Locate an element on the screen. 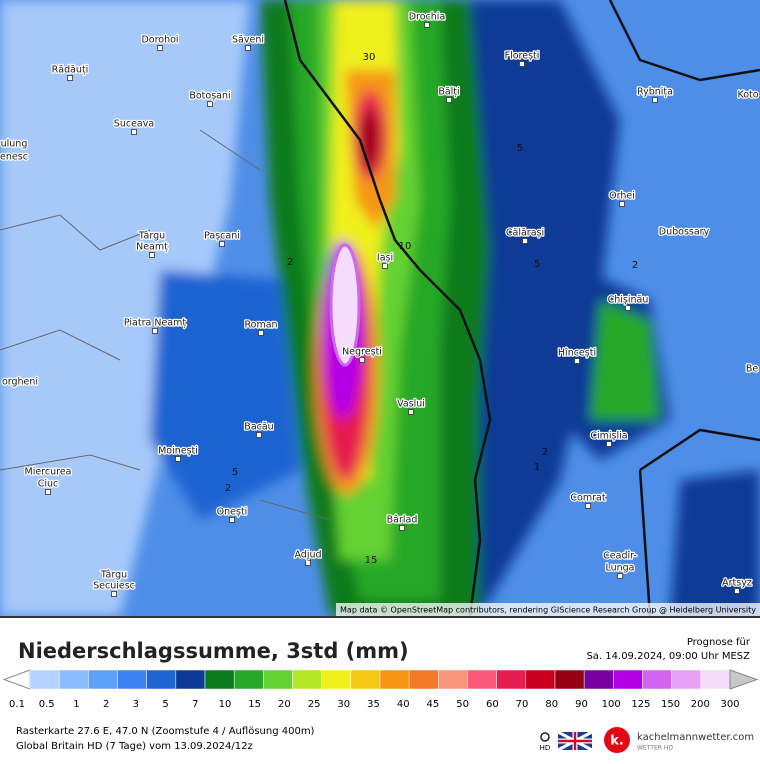 The width and height of the screenshot is (760, 764). brand: kachelmannwetter.com is located at coordinates (695, 737).